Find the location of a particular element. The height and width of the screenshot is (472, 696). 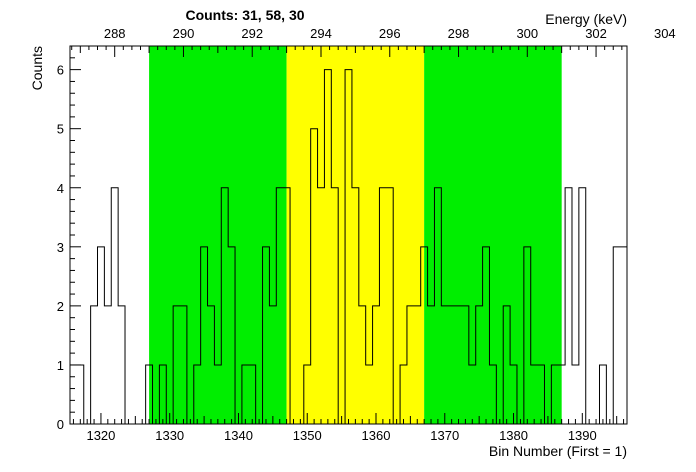

y-tick-label: 3 is located at coordinates (60, 247).